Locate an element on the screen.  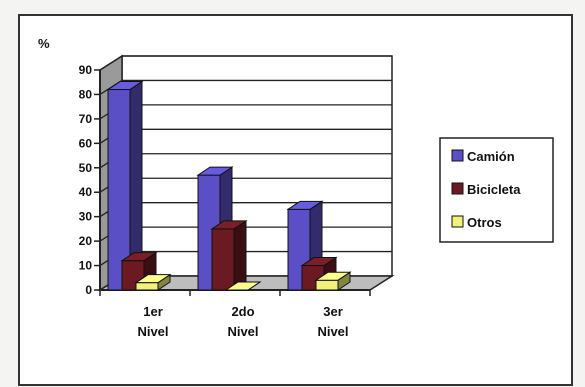
category-label: 2do is located at coordinates (242, 311).